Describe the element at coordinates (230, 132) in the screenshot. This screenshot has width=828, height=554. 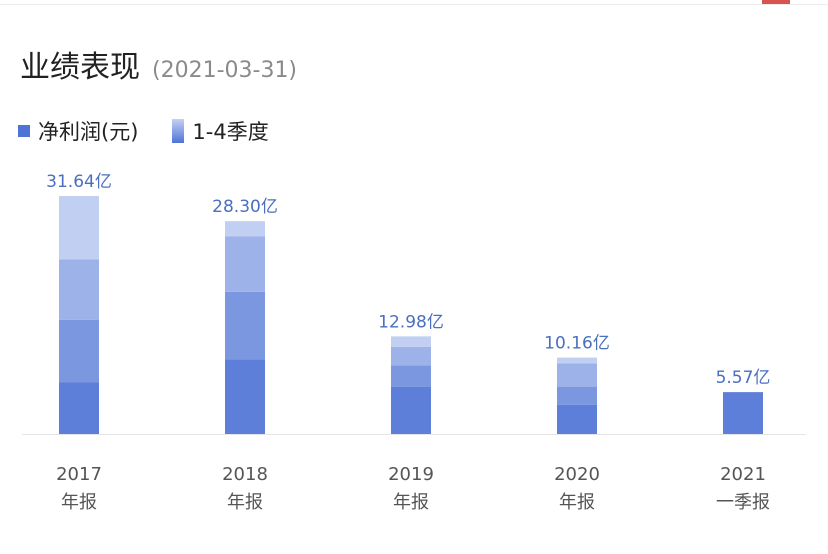
I see `legend-label-quarters: 1-4季度` at that location.